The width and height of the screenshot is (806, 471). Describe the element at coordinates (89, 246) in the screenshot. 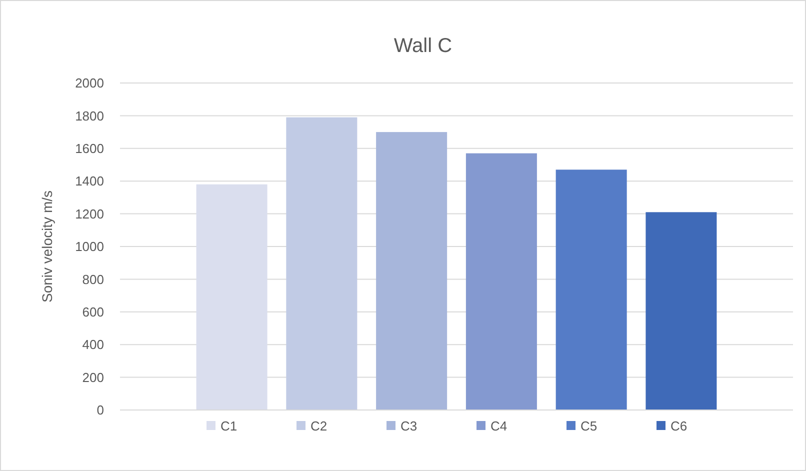

I see `y-tick-label: 1000` at that location.